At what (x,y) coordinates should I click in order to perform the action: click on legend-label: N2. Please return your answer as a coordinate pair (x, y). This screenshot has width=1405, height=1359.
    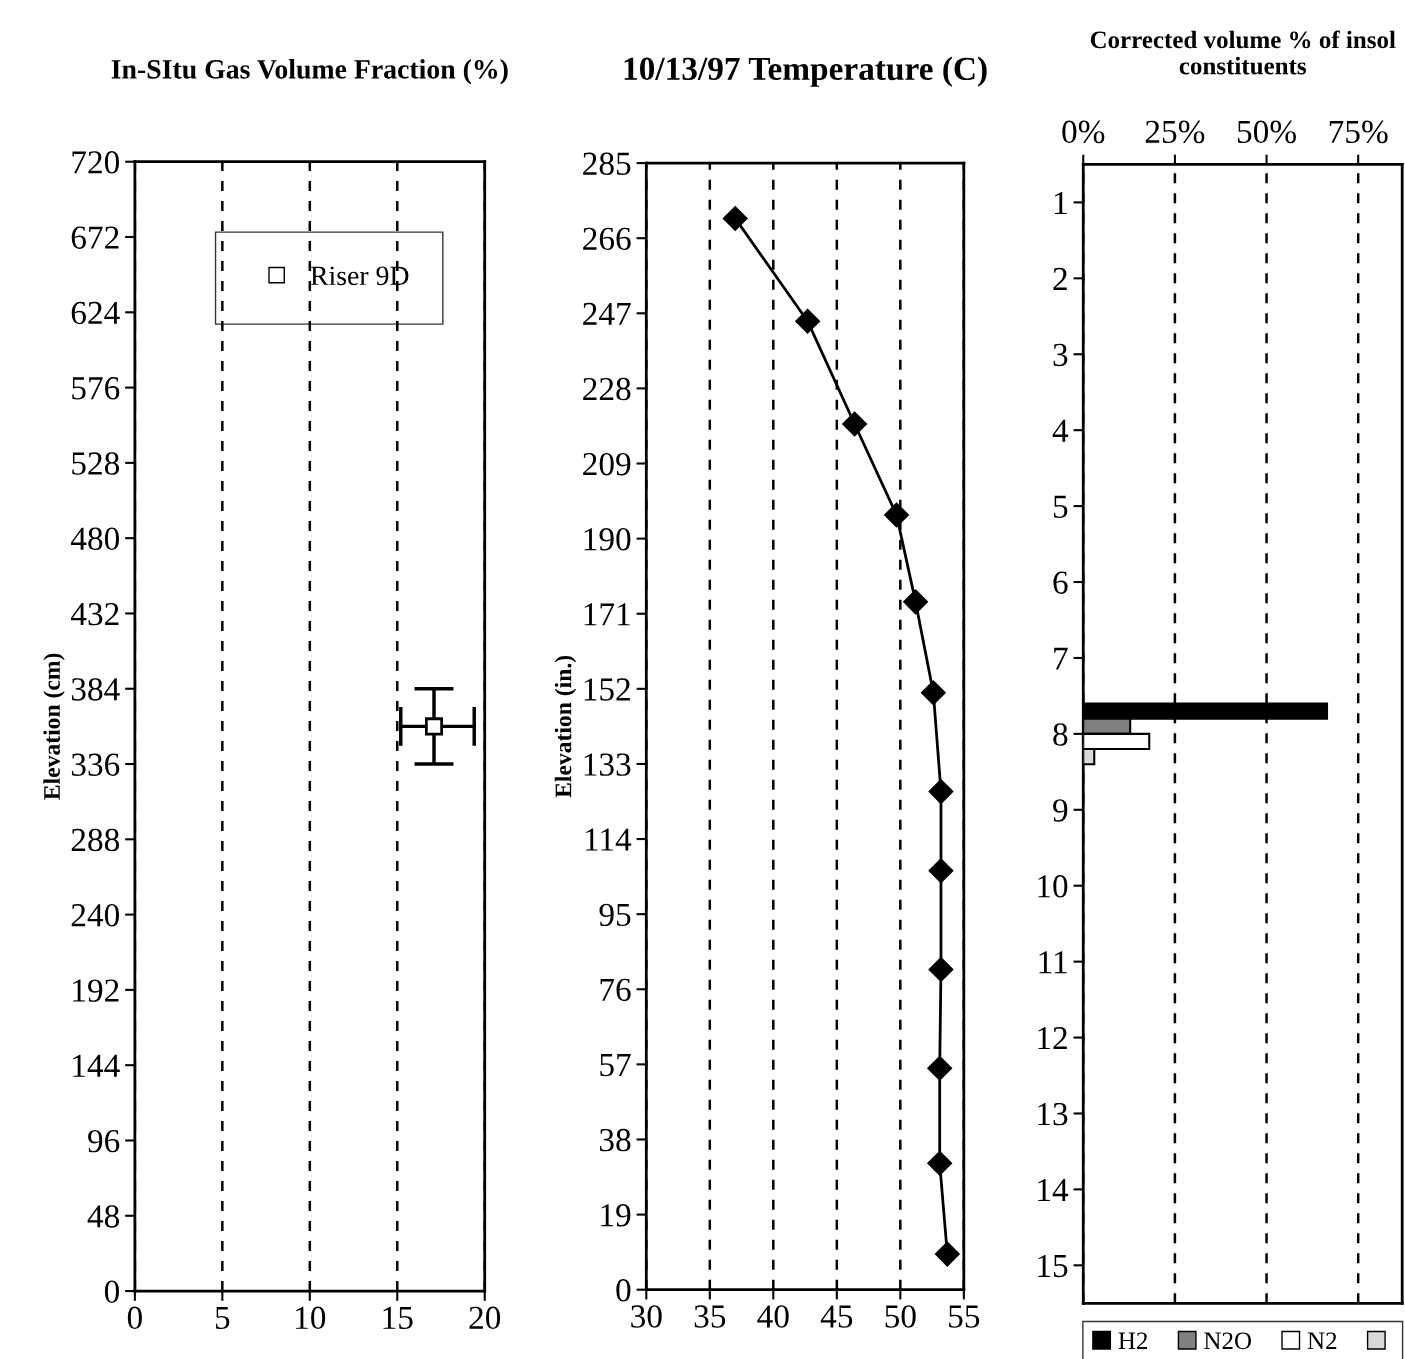
    Looking at the image, I should click on (1322, 1340).